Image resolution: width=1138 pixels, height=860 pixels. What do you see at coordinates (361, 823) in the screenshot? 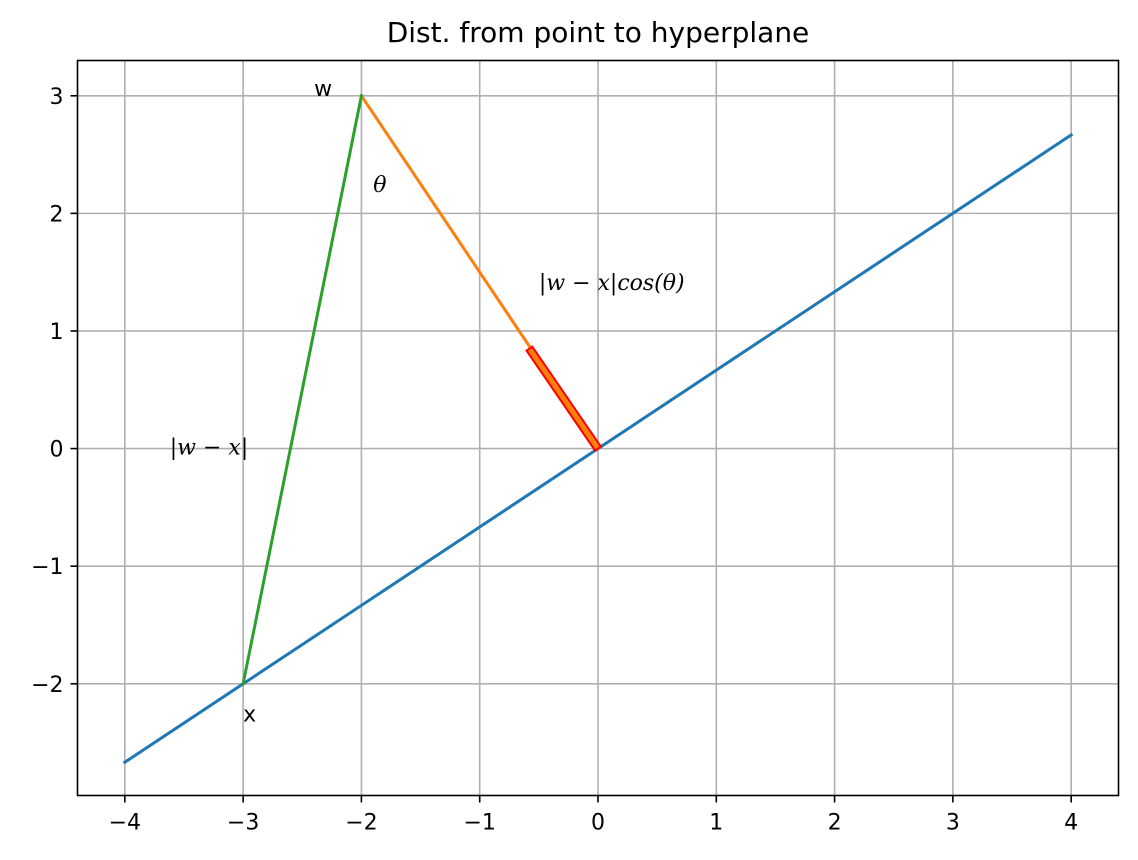
I see `x-tick-label: −2` at bounding box center [361, 823].